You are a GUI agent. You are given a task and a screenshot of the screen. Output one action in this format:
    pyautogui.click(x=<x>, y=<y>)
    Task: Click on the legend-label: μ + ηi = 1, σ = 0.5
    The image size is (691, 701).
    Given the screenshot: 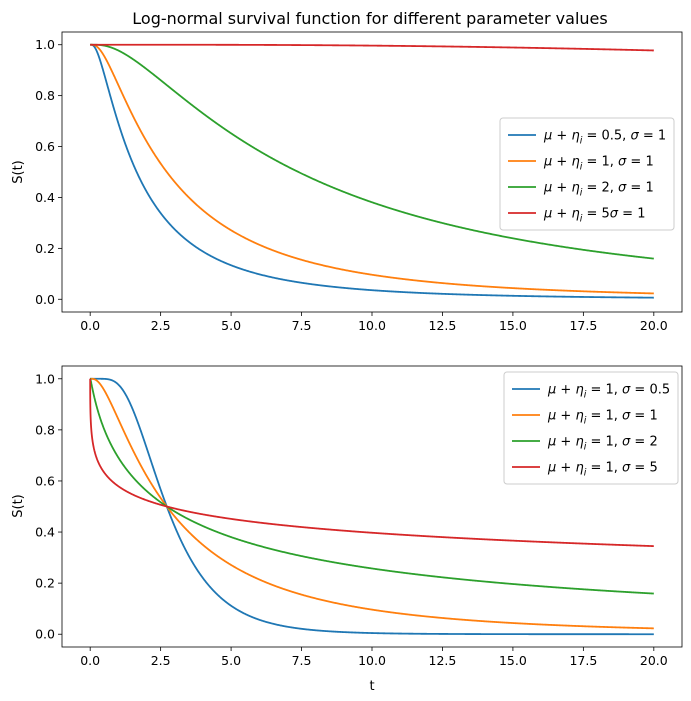 What is the action you would take?
    pyautogui.click(x=608, y=392)
    